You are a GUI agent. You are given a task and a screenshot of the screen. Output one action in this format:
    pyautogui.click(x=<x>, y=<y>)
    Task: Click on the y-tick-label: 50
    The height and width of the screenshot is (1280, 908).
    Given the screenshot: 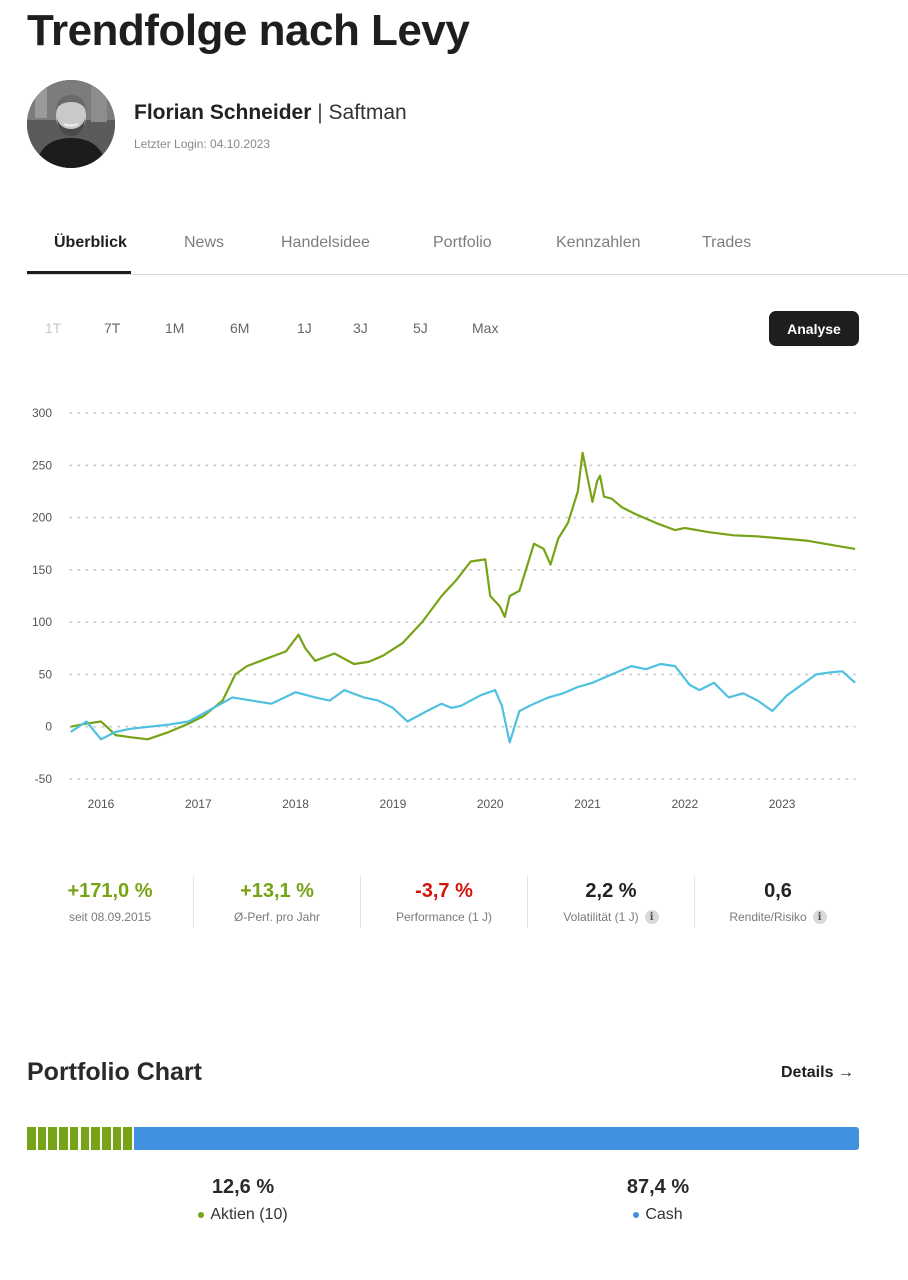 What is the action you would take?
    pyautogui.click(x=46, y=674)
    